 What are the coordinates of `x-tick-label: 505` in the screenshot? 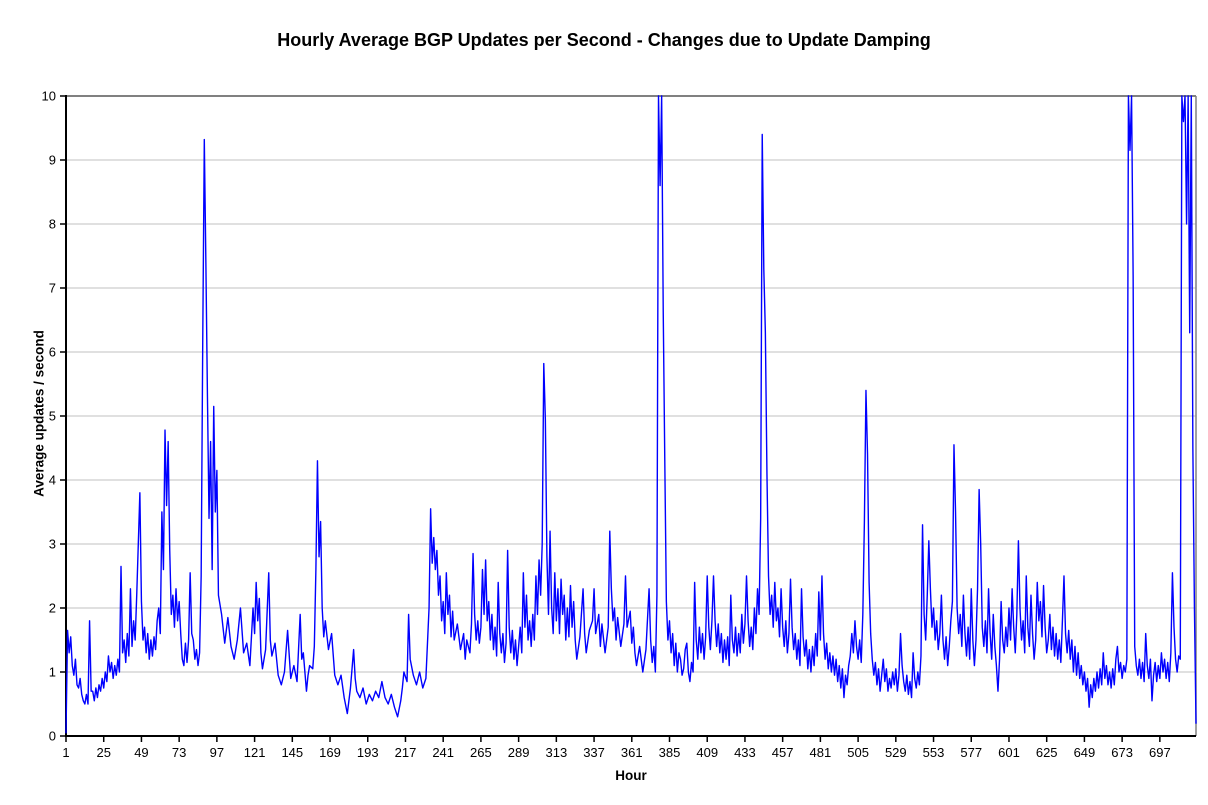 It's located at (858, 752).